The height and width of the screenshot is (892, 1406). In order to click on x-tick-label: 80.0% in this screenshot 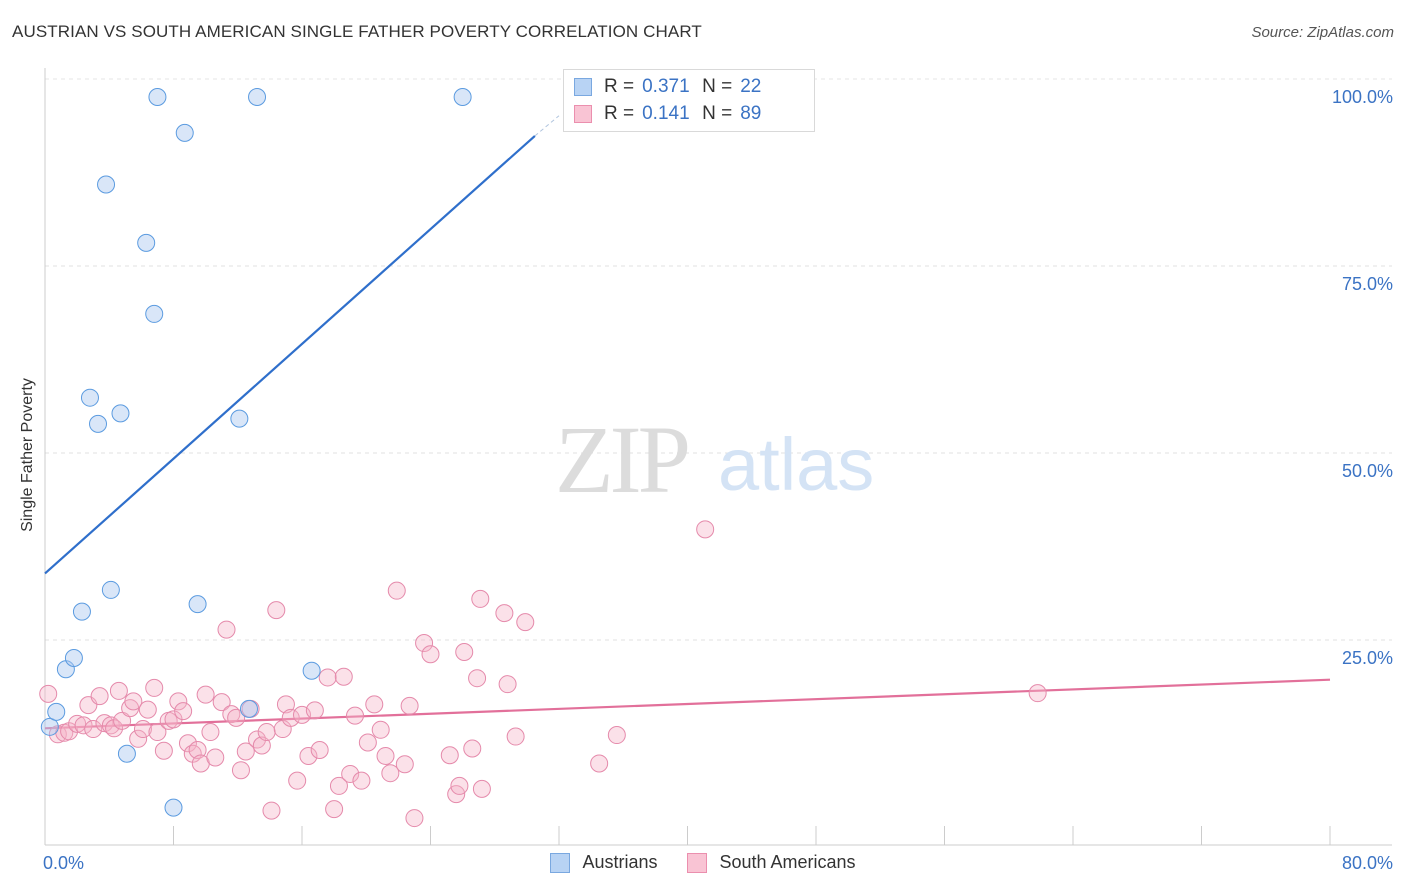, I will do `click(1367, 863)`.